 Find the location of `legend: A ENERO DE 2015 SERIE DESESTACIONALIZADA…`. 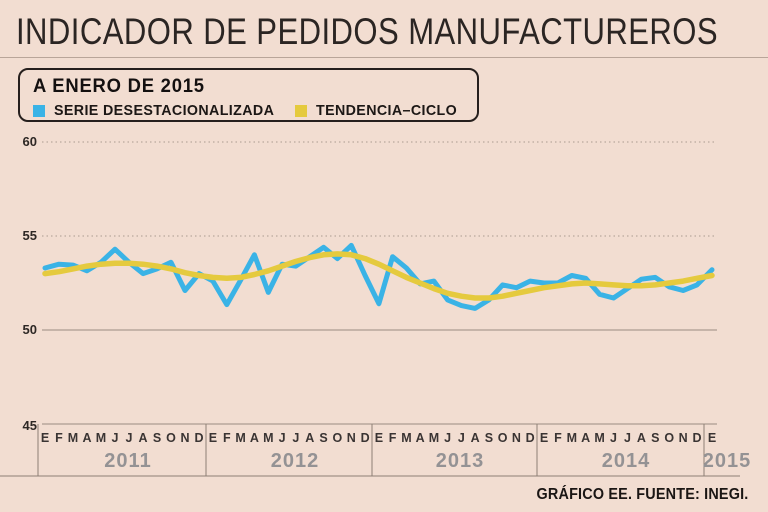

legend: A ENERO DE 2015 SERIE DESESTACIONALIZADA… is located at coordinates (248, 95).